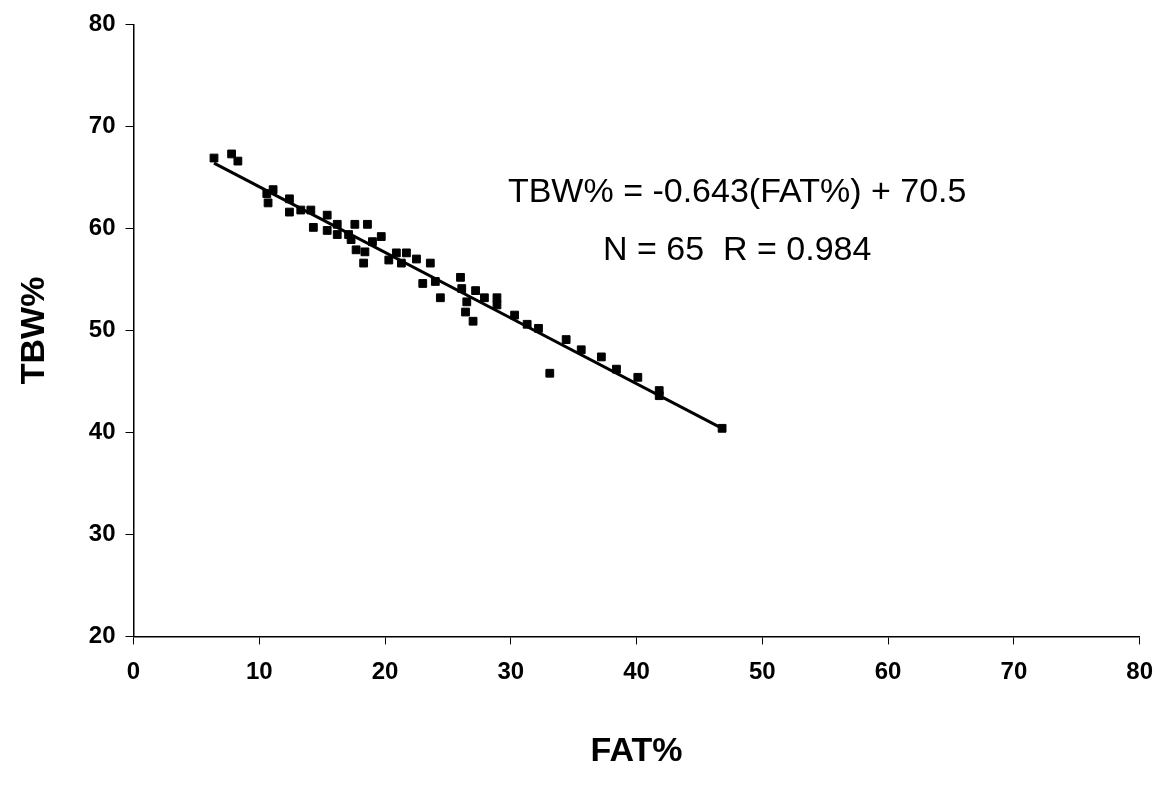  What do you see at coordinates (102, 431) in the screenshot?
I see `y-tick-label: 40` at bounding box center [102, 431].